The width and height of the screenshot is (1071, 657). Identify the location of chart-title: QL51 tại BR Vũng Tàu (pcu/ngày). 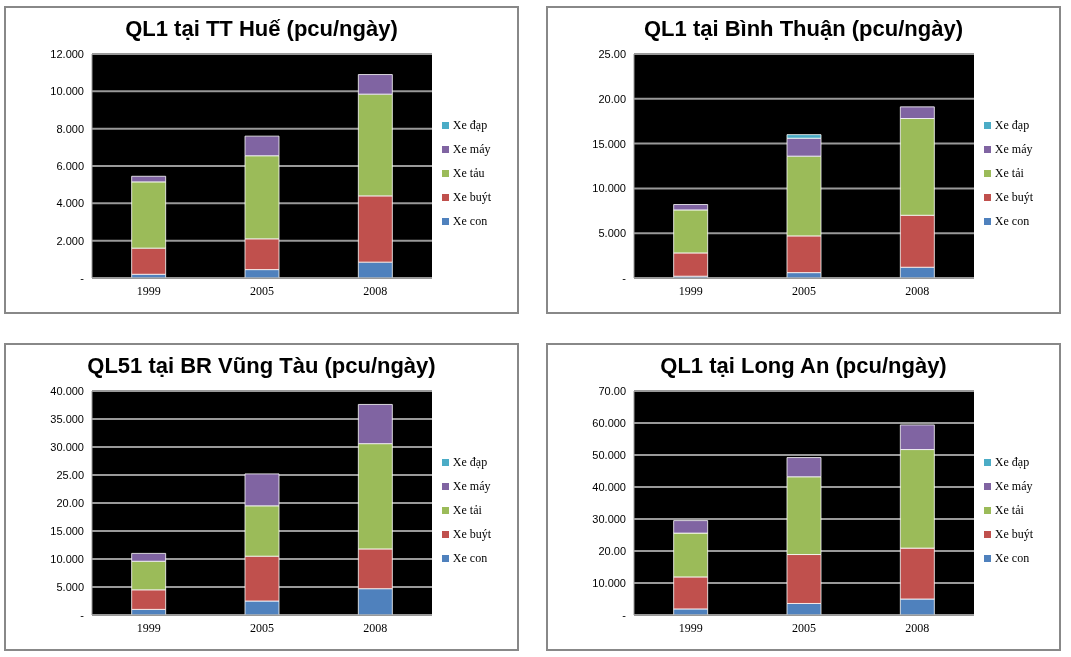
(261, 366).